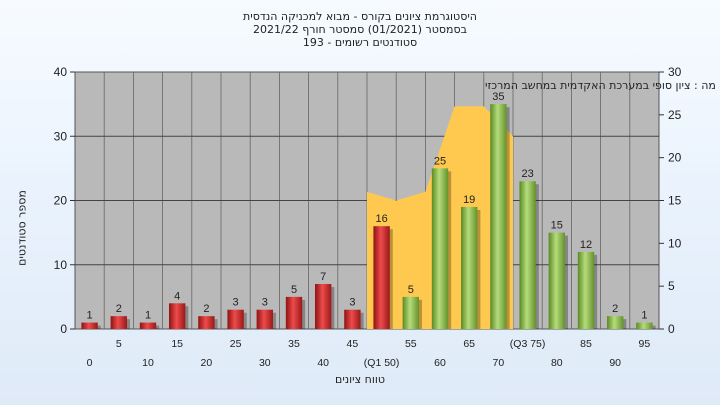 This screenshot has height=405, width=720. Describe the element at coordinates (675, 243) in the screenshot. I see `y2-tick-label: 10` at that location.